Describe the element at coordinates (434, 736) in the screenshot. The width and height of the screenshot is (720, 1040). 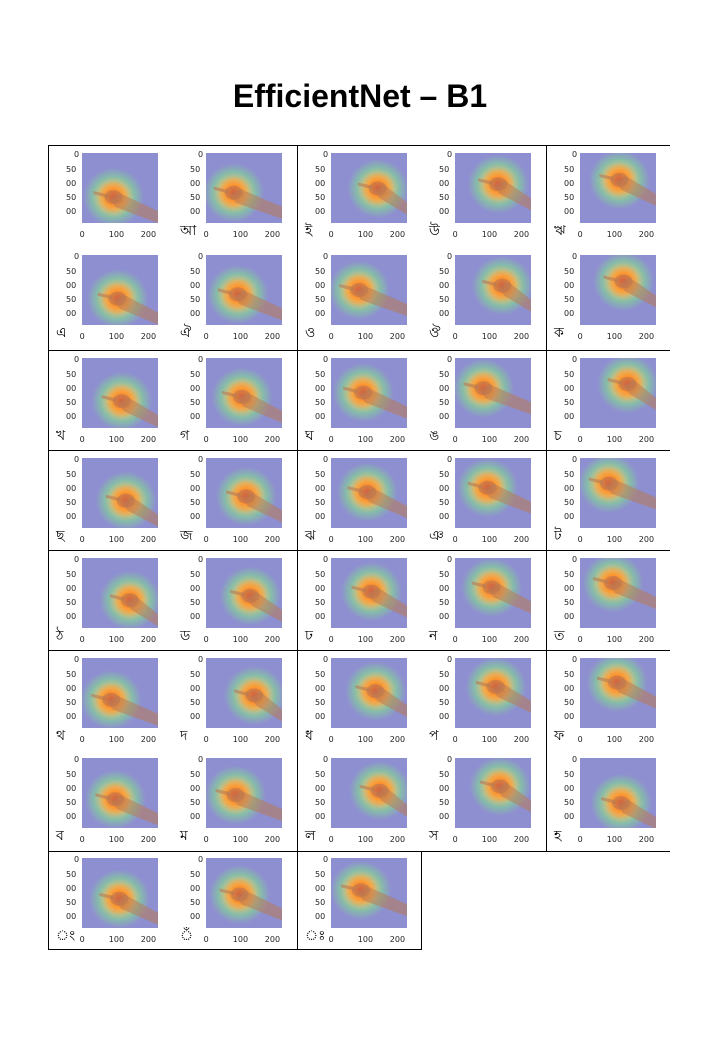
I see `sign-letter-label: প` at that location.